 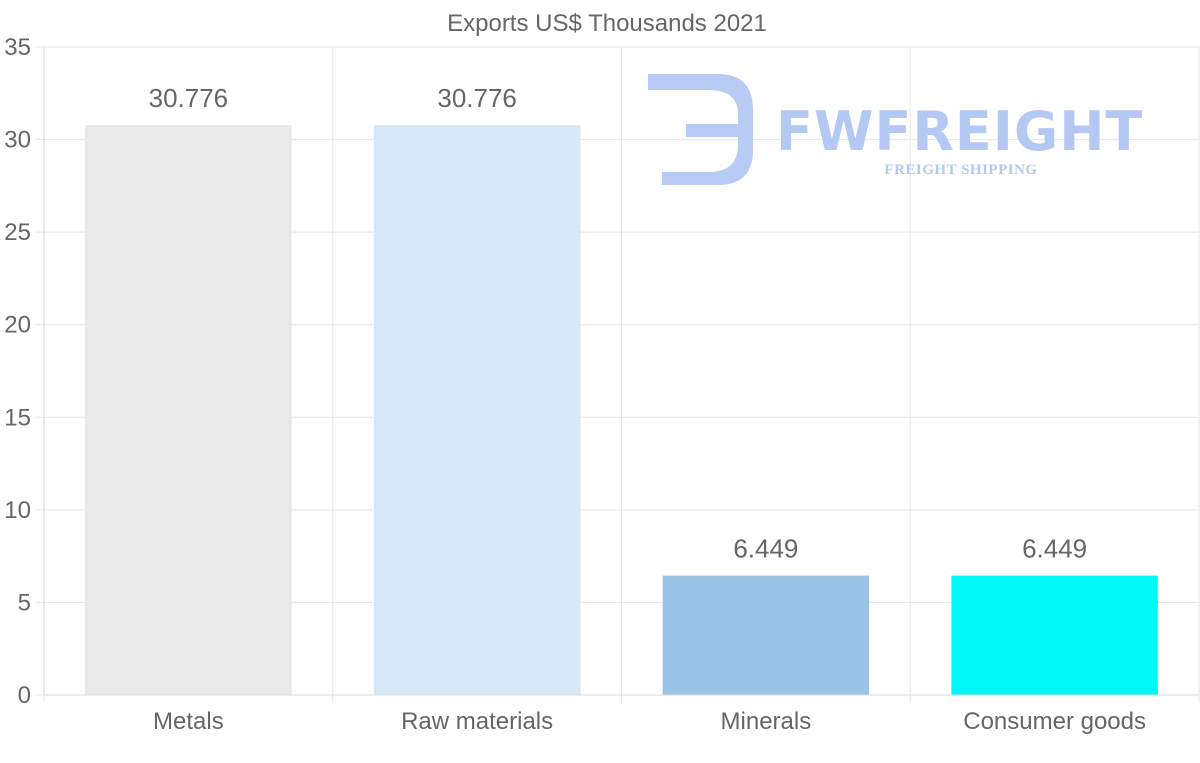 I want to click on y-tick-label: 30, so click(x=17, y=140).